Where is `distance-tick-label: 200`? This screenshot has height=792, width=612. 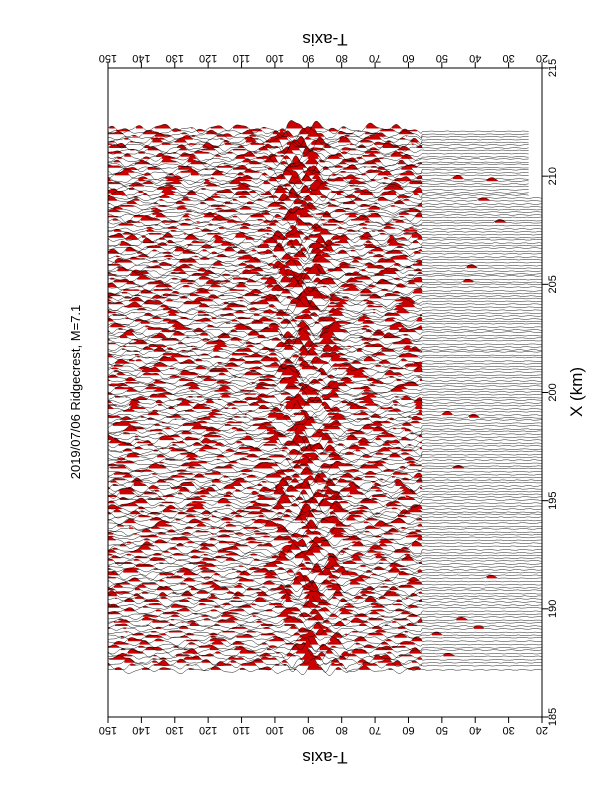 distance-tick-label: 200 is located at coordinates (553, 392).